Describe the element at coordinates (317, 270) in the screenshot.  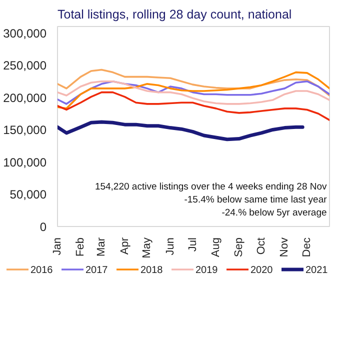
I see `legend-label: 2021` at that location.